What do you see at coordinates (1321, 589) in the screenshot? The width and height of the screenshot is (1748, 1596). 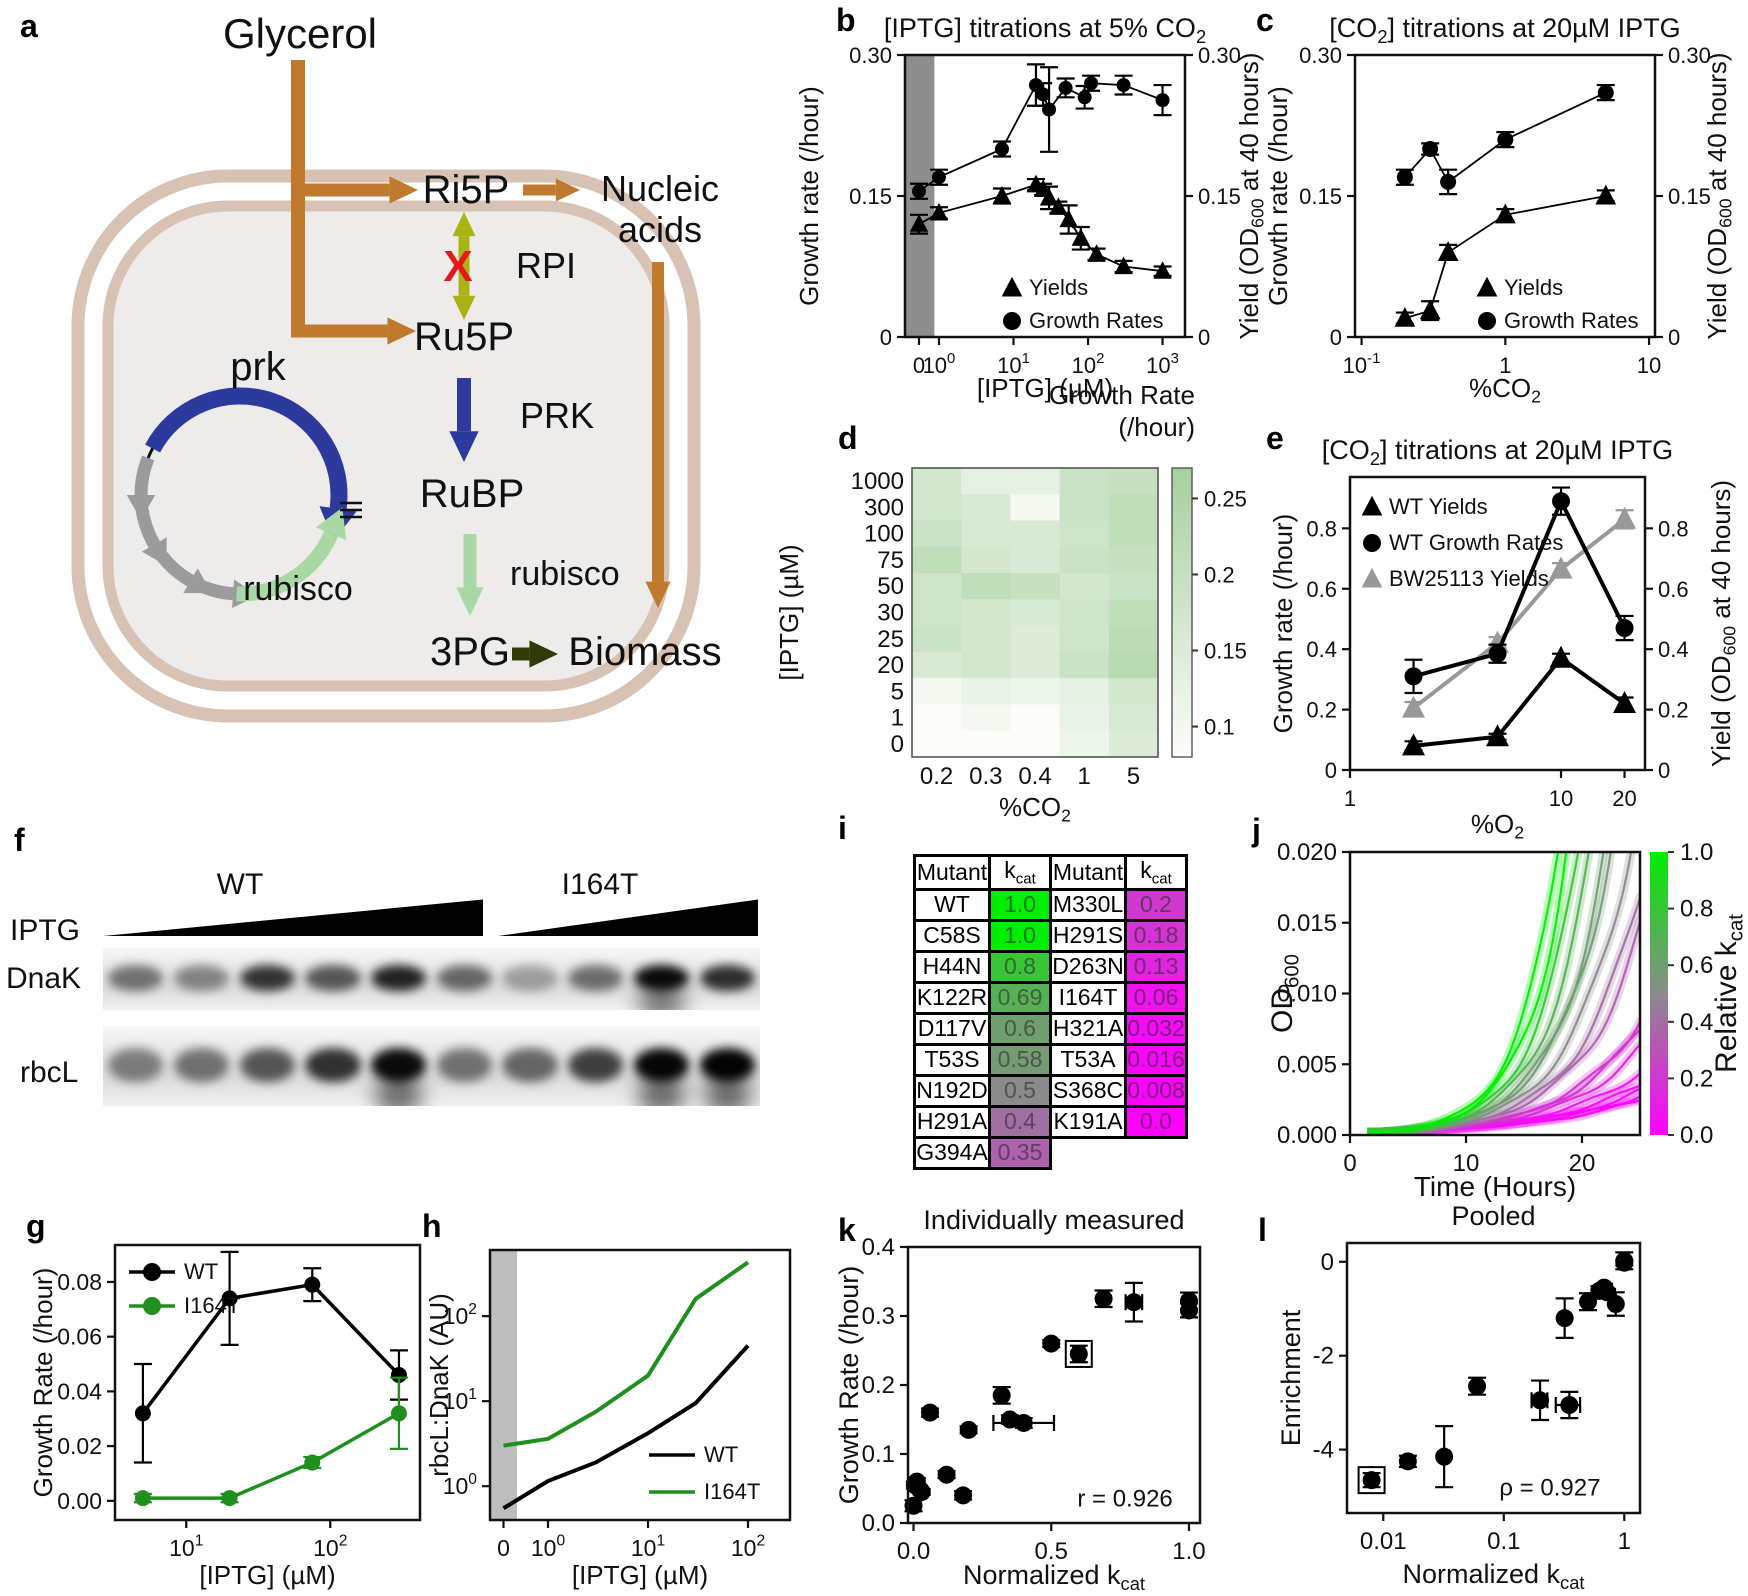 I see `svg-text: 0.6` at bounding box center [1321, 589].